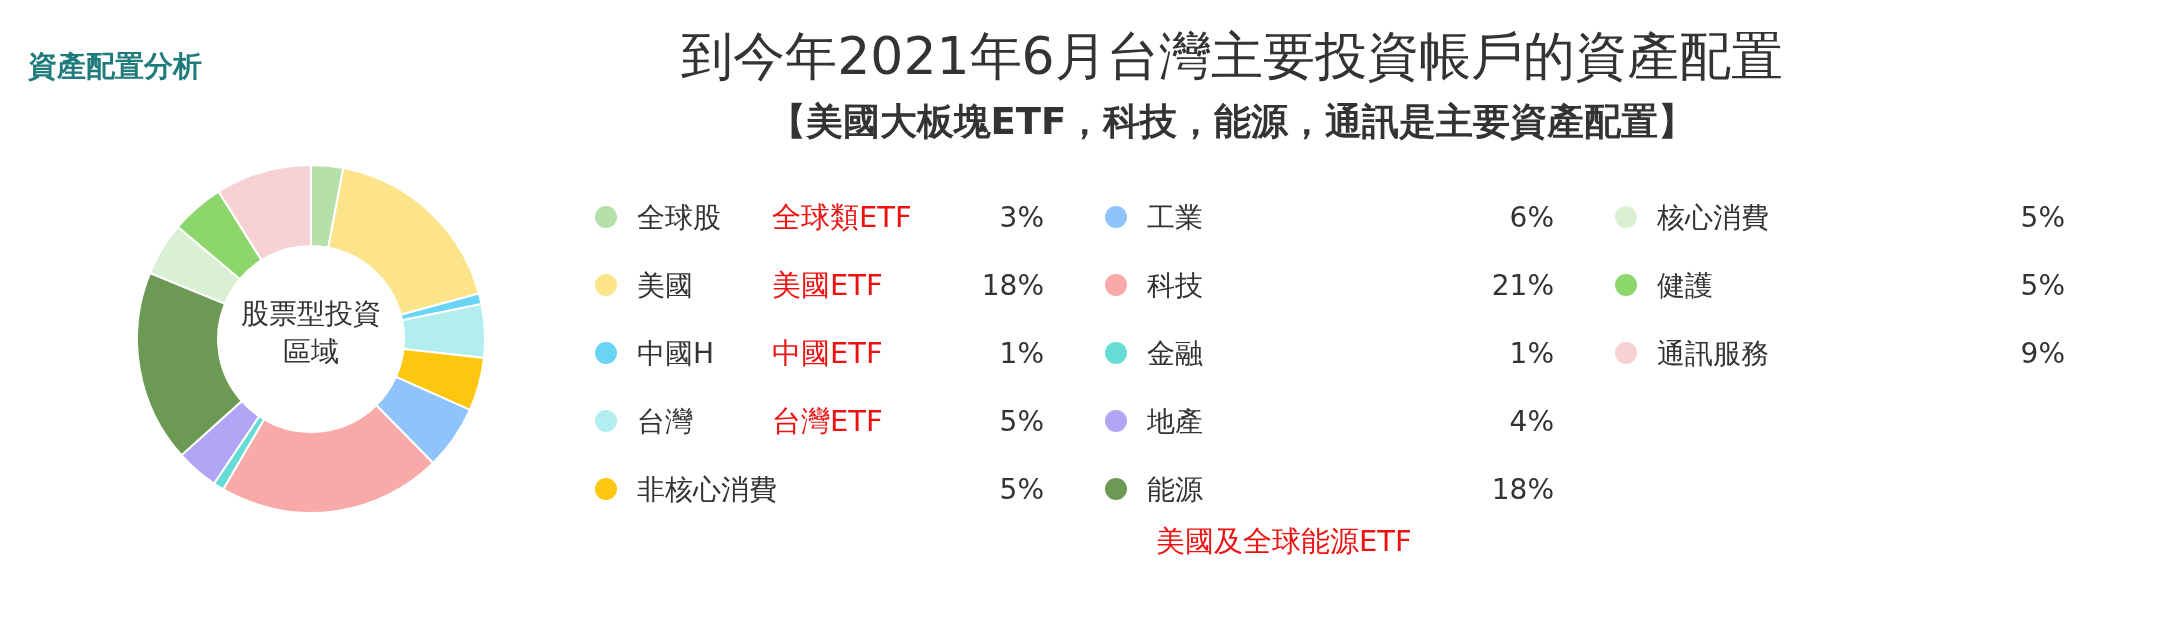  Describe the element at coordinates (1175, 489) in the screenshot. I see `legend-label: 能源` at that location.